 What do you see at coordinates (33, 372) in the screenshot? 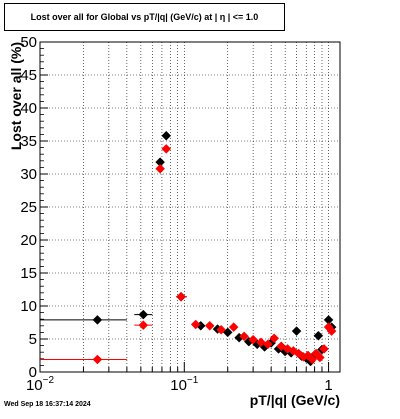
I see `y-tick-label: 0` at bounding box center [33, 372].